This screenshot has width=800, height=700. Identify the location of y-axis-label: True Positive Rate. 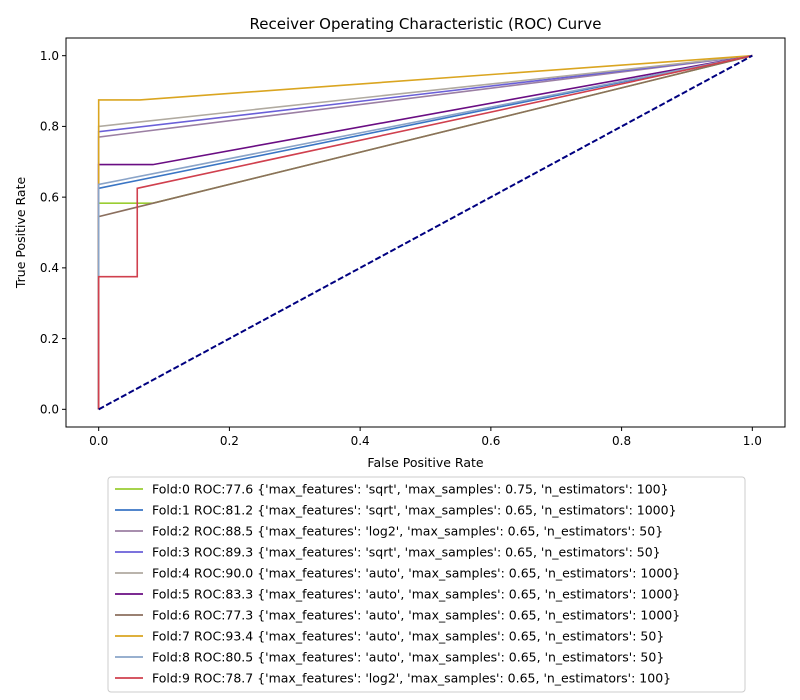
(20, 233).